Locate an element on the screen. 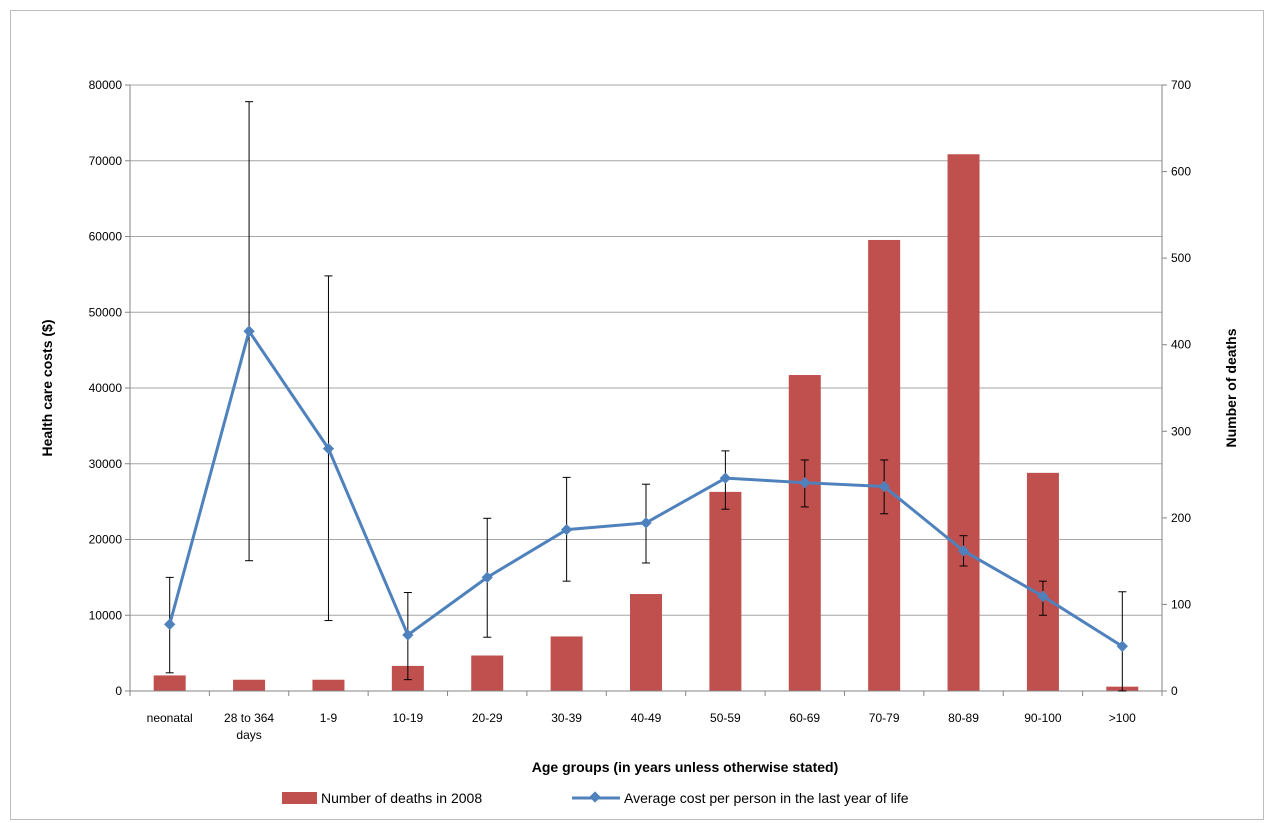  y-left-tick-label: 40000 is located at coordinates (106, 388).